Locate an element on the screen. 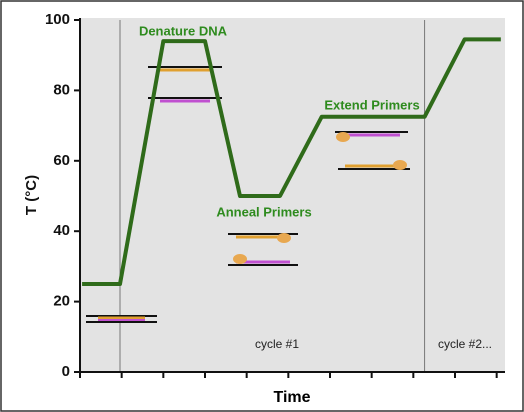  y-tick-label: 100 is located at coordinates (57, 19).